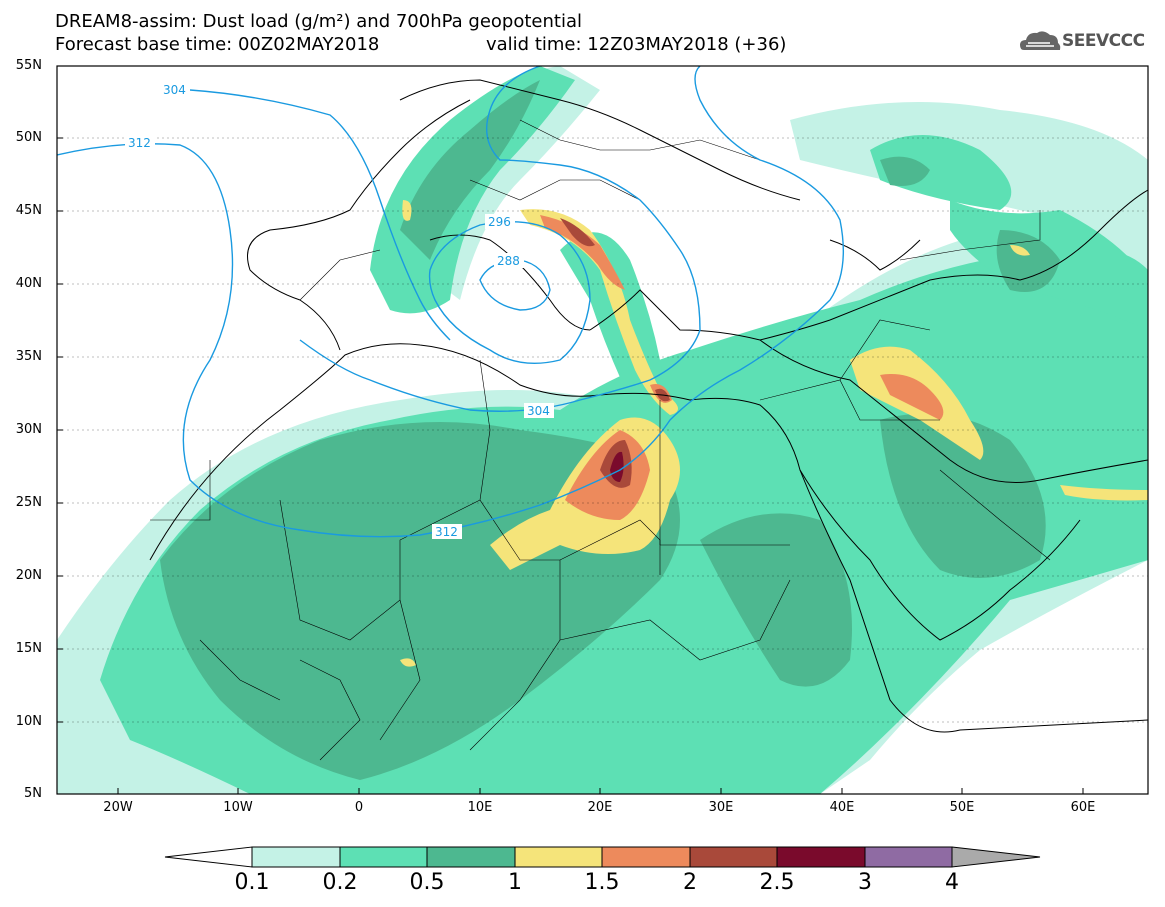  What do you see at coordinates (28, 502) in the screenshot?
I see `lat-label: 25N` at bounding box center [28, 502].